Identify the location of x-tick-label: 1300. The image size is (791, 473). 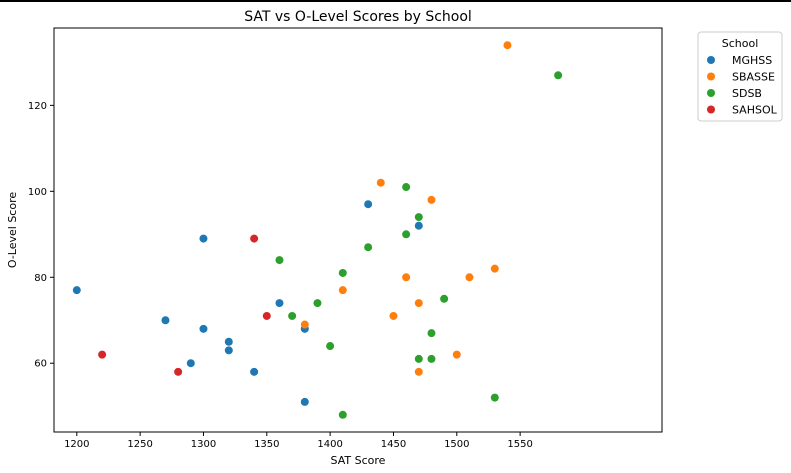
(203, 444).